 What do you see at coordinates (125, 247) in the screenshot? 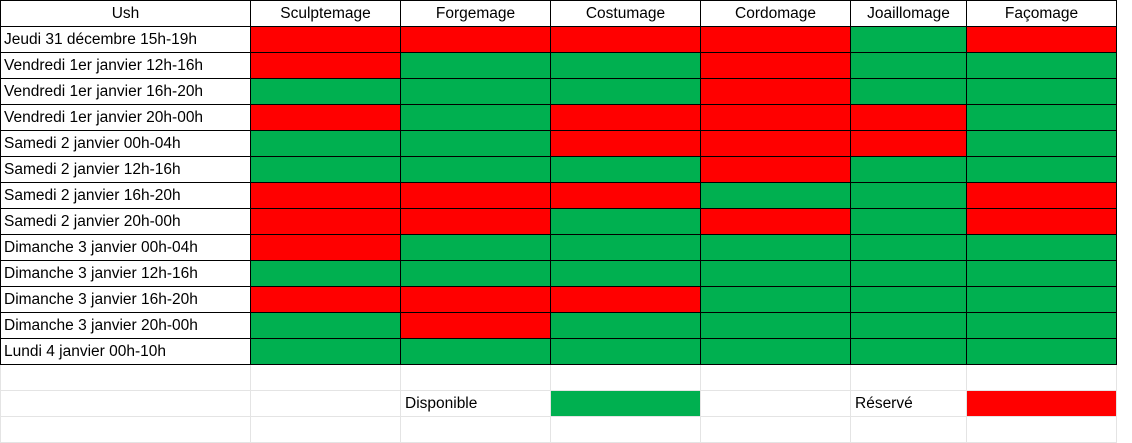
I see `row-label: Dimanche 3 janvier 00h-04h` at bounding box center [125, 247].